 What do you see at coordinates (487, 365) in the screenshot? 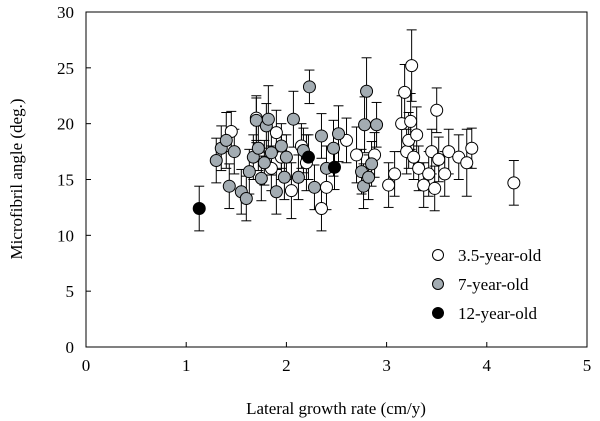
I see `x-tick-label: 4` at bounding box center [487, 365].